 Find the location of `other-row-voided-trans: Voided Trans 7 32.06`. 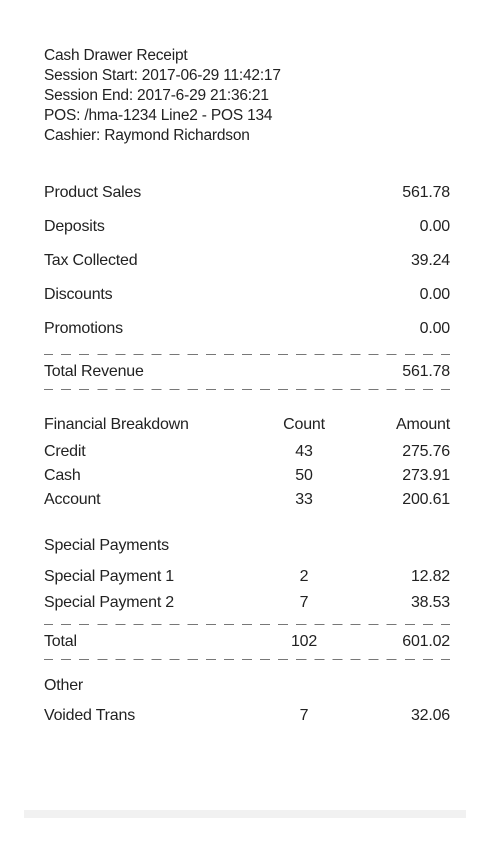

other-row-voided-trans: Voided Trans 7 32.06 is located at coordinates (247, 716).